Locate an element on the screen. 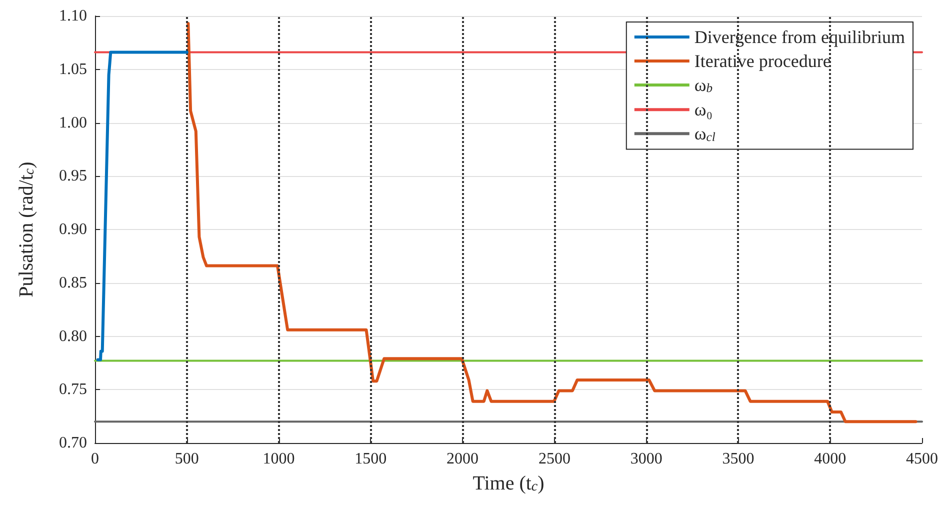 The width and height of the screenshot is (945, 509). legend-label: ω₀ is located at coordinates (703, 110).